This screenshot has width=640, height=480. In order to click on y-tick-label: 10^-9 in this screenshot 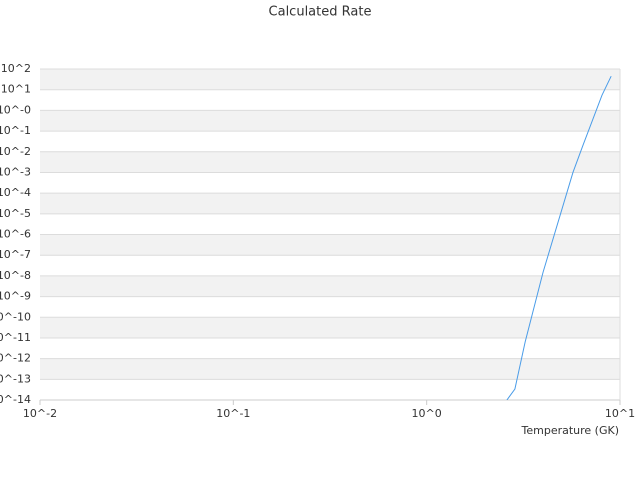, I will do `click(15, 296)`.